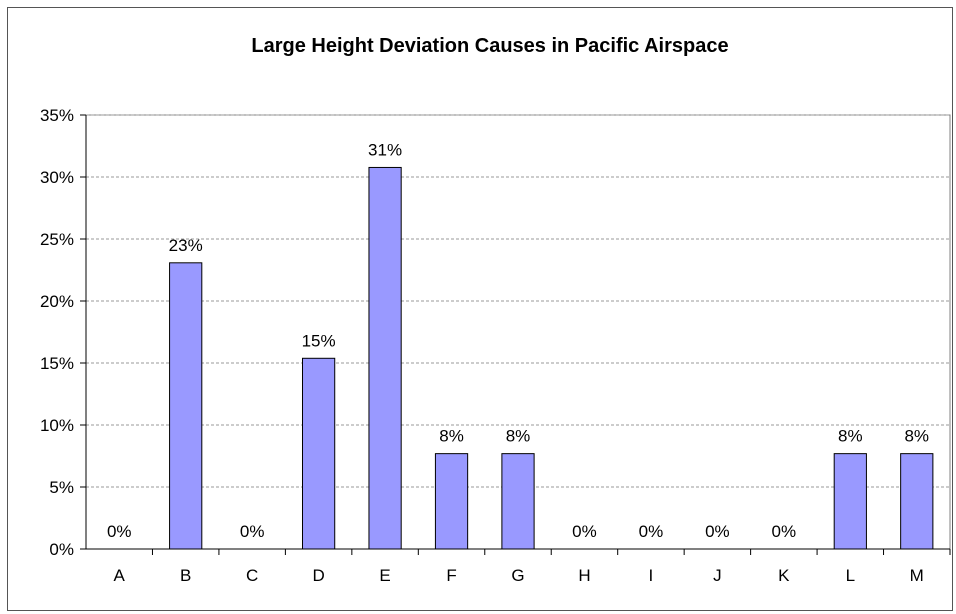  I want to click on y-tick-label: 15%, so click(57, 363).